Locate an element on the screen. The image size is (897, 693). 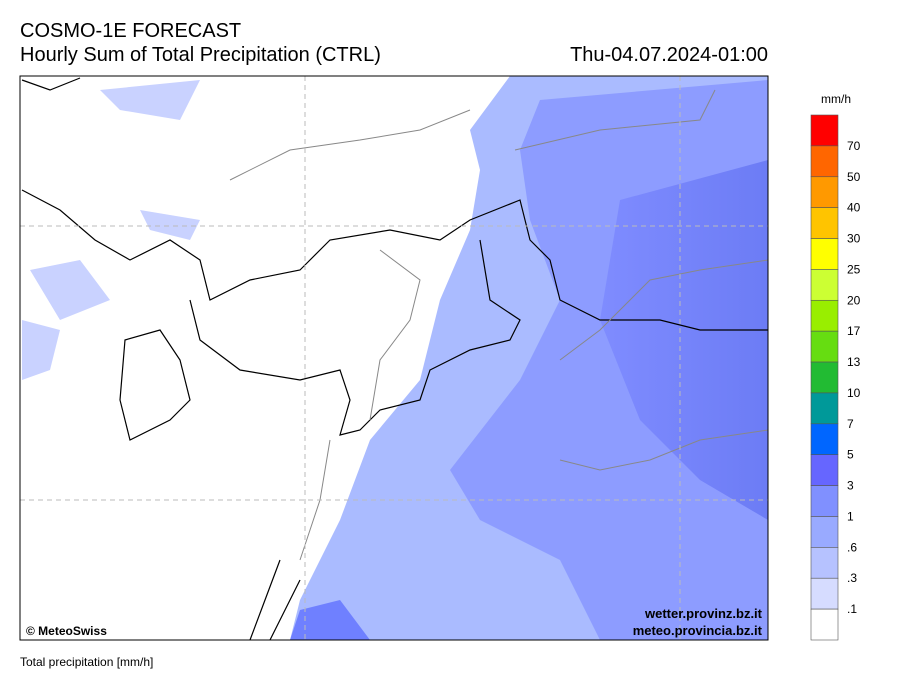
colorbar-label: 5 is located at coordinates (850, 455).